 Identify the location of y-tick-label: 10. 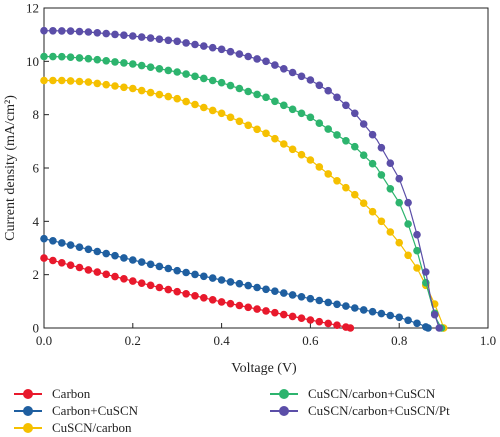
(32, 61).